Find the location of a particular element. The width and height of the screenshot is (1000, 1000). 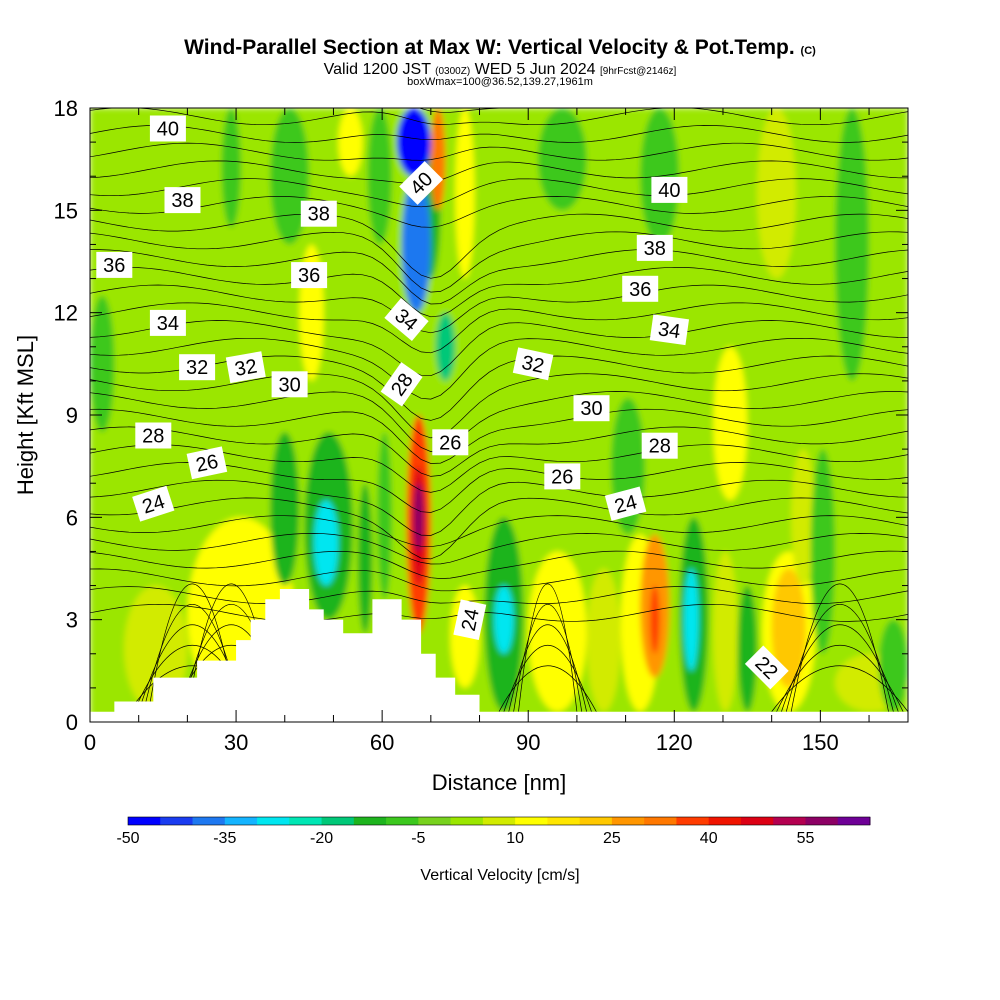

x-tick-label: 0 is located at coordinates (90, 742).